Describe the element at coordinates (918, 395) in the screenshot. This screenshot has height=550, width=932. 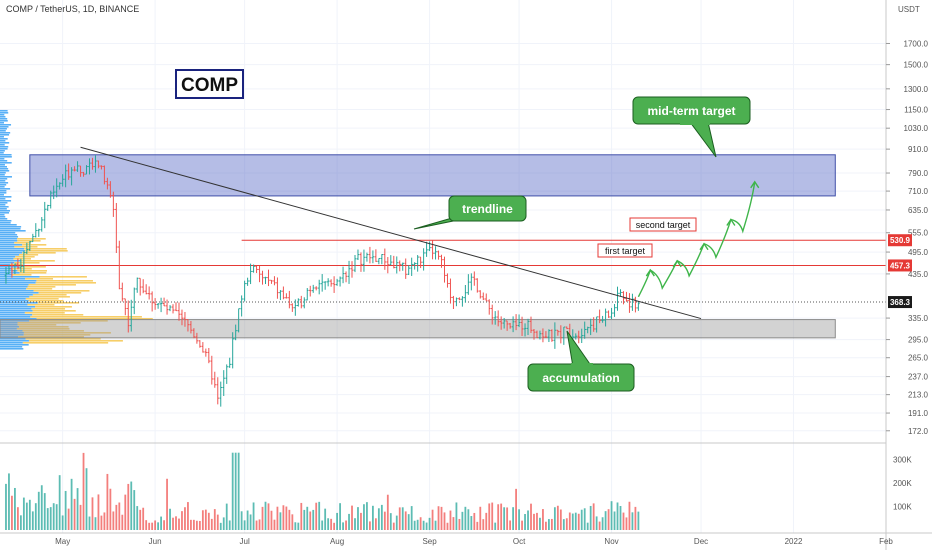
I see `price-tick-label: 213.0` at that location.